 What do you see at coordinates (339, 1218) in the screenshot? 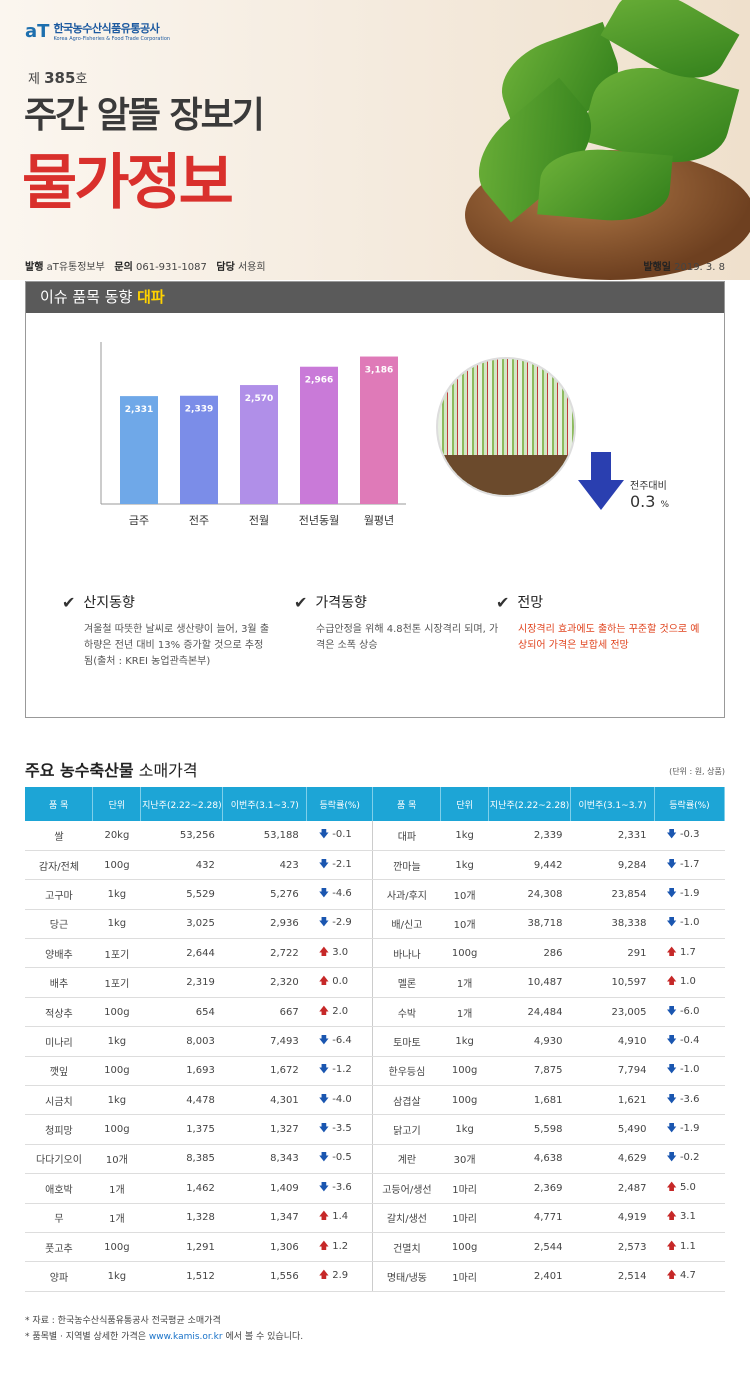
I see `change-cell: 🡅 1.4` at bounding box center [339, 1218].